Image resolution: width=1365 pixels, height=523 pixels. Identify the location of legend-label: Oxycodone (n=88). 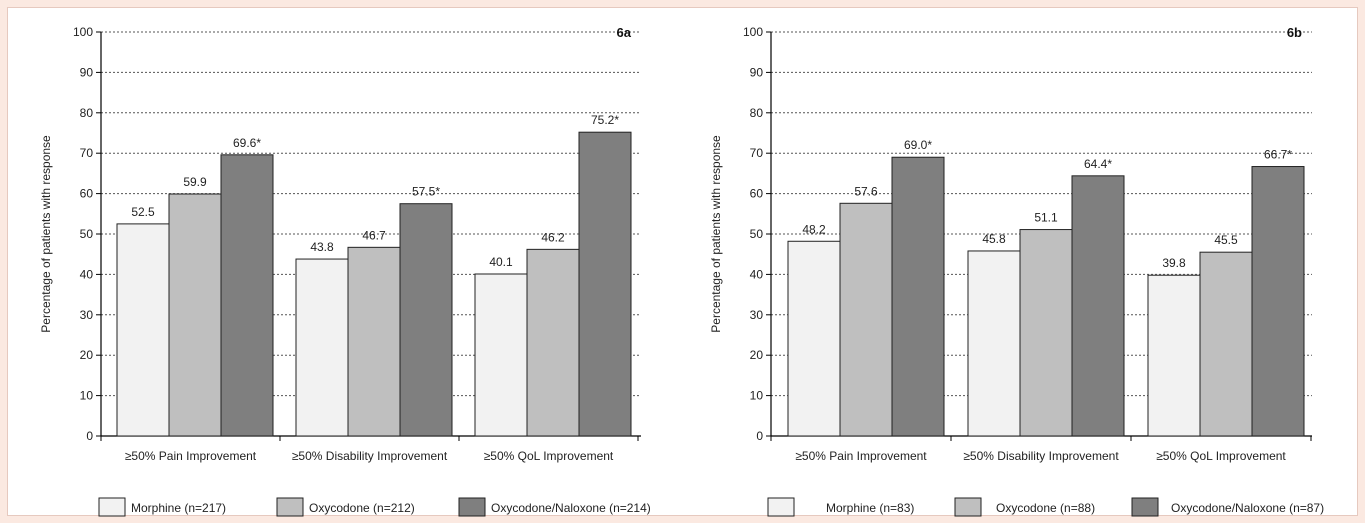
(1045, 508).